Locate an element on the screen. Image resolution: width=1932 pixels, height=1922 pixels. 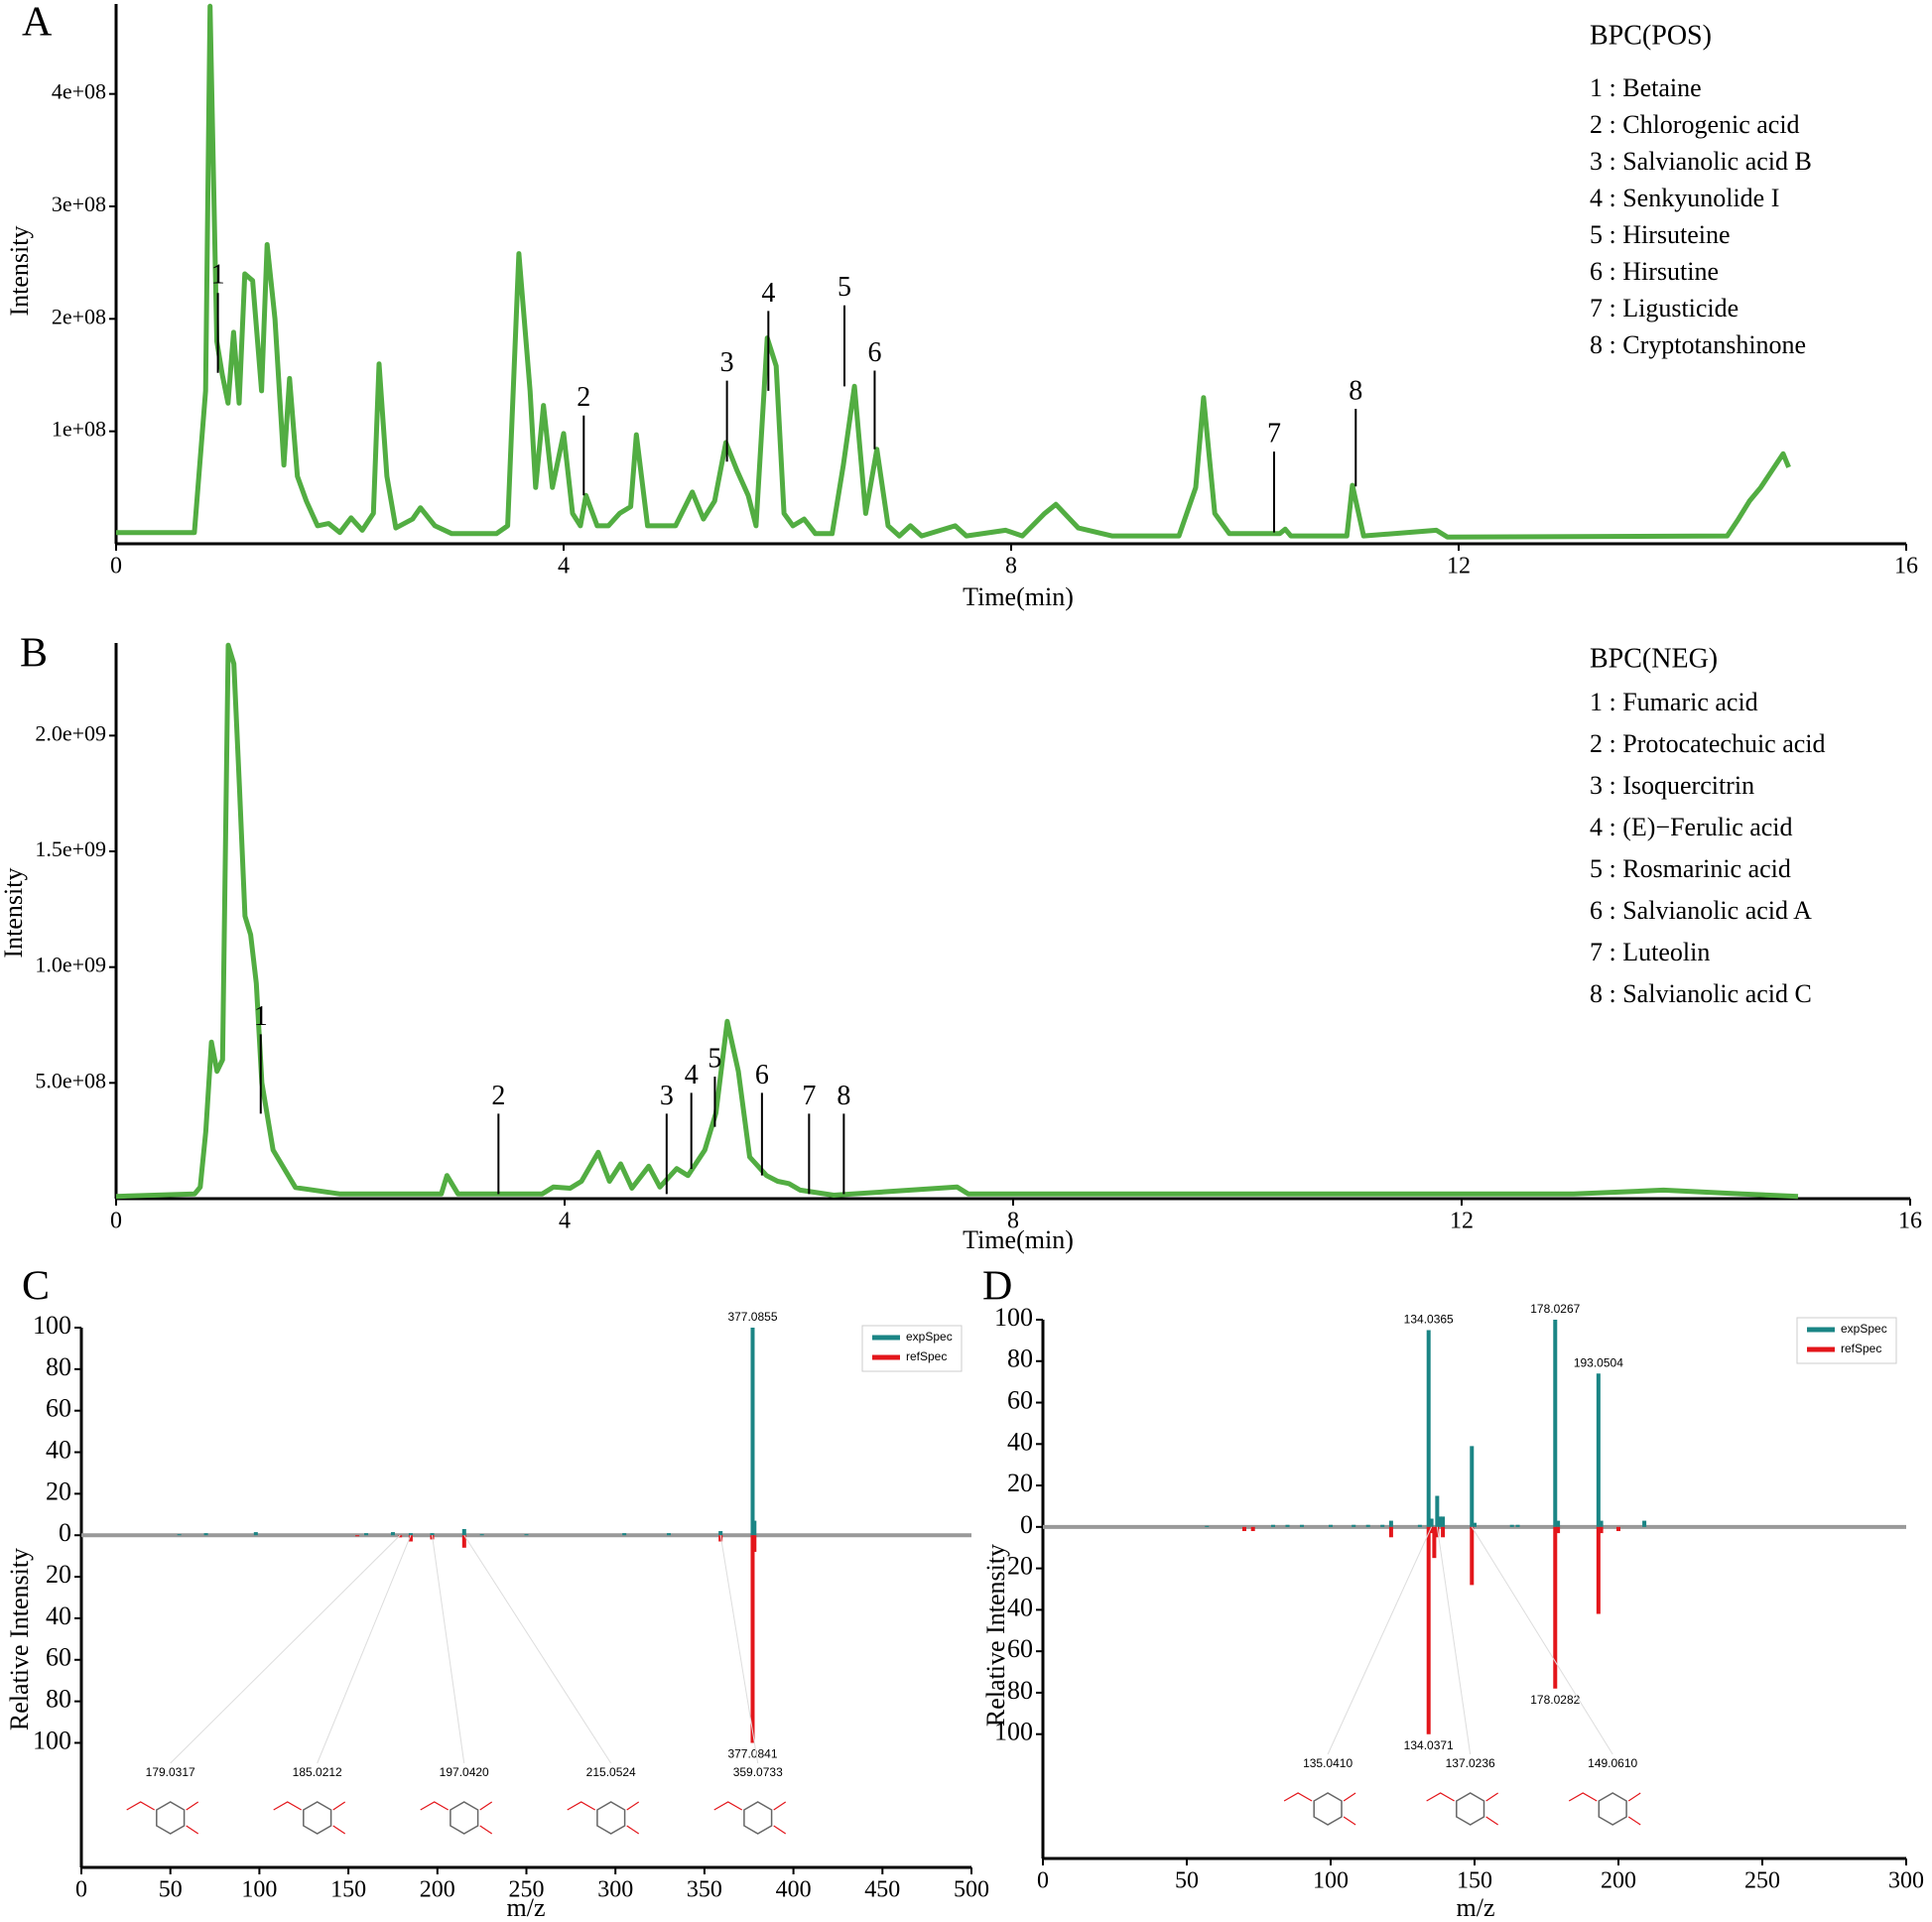
y-tick-label: 2e+08 is located at coordinates (79, 316).